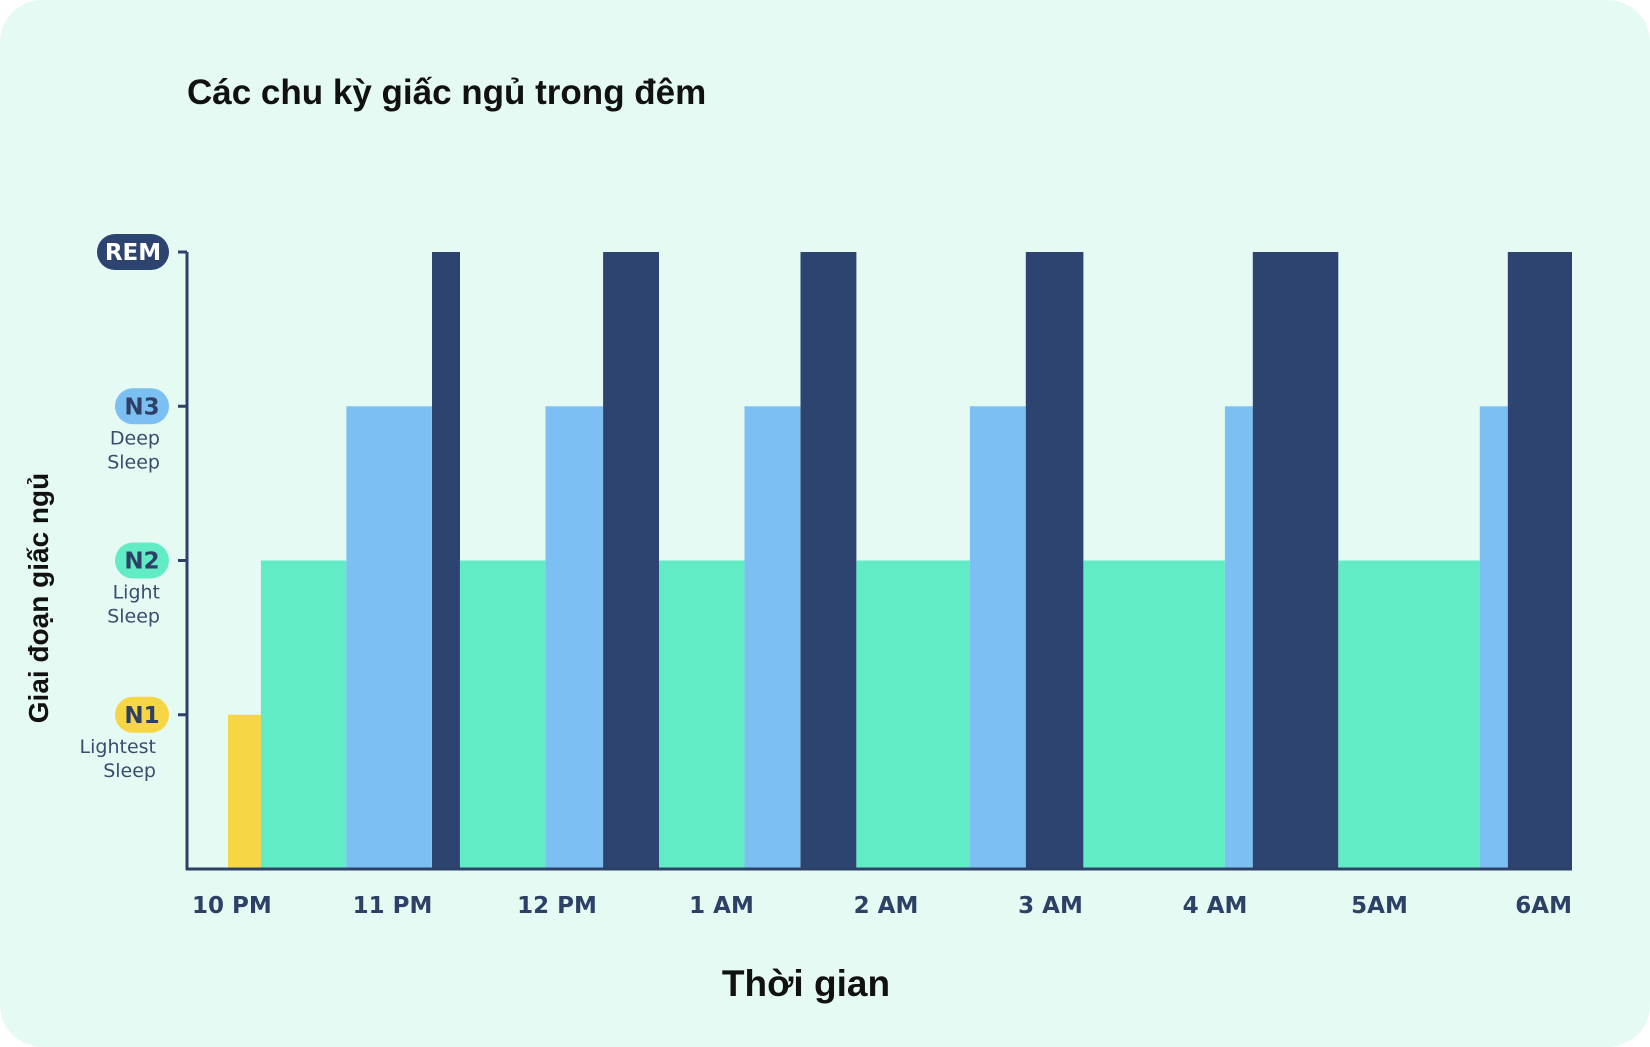  What do you see at coordinates (886, 906) in the screenshot?
I see `x-tick-label-4: 2 AM` at bounding box center [886, 906].